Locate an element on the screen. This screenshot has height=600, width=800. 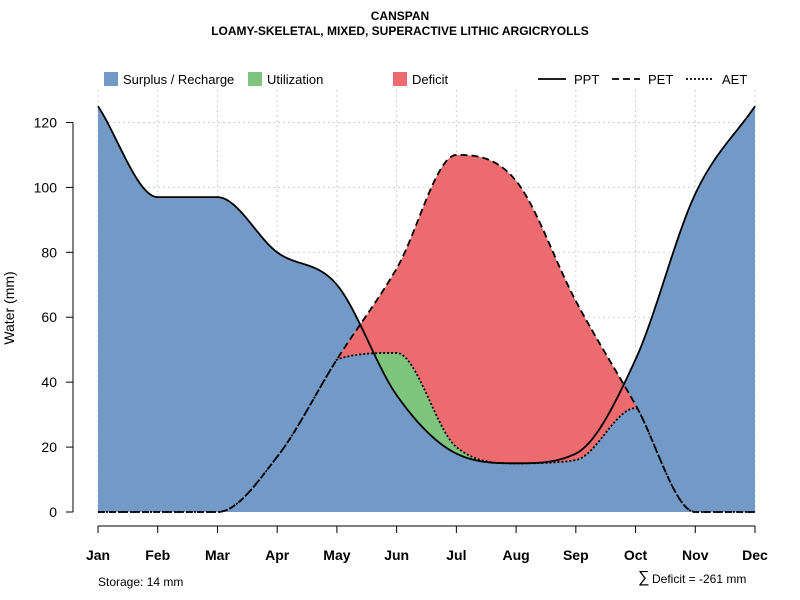
y-tick-label: 100 is located at coordinates (46, 187).